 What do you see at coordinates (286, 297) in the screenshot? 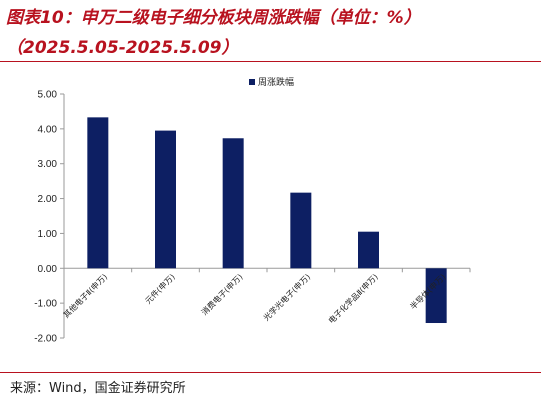
I see `x-category-label: 光学光电子(申万)` at bounding box center [286, 297].